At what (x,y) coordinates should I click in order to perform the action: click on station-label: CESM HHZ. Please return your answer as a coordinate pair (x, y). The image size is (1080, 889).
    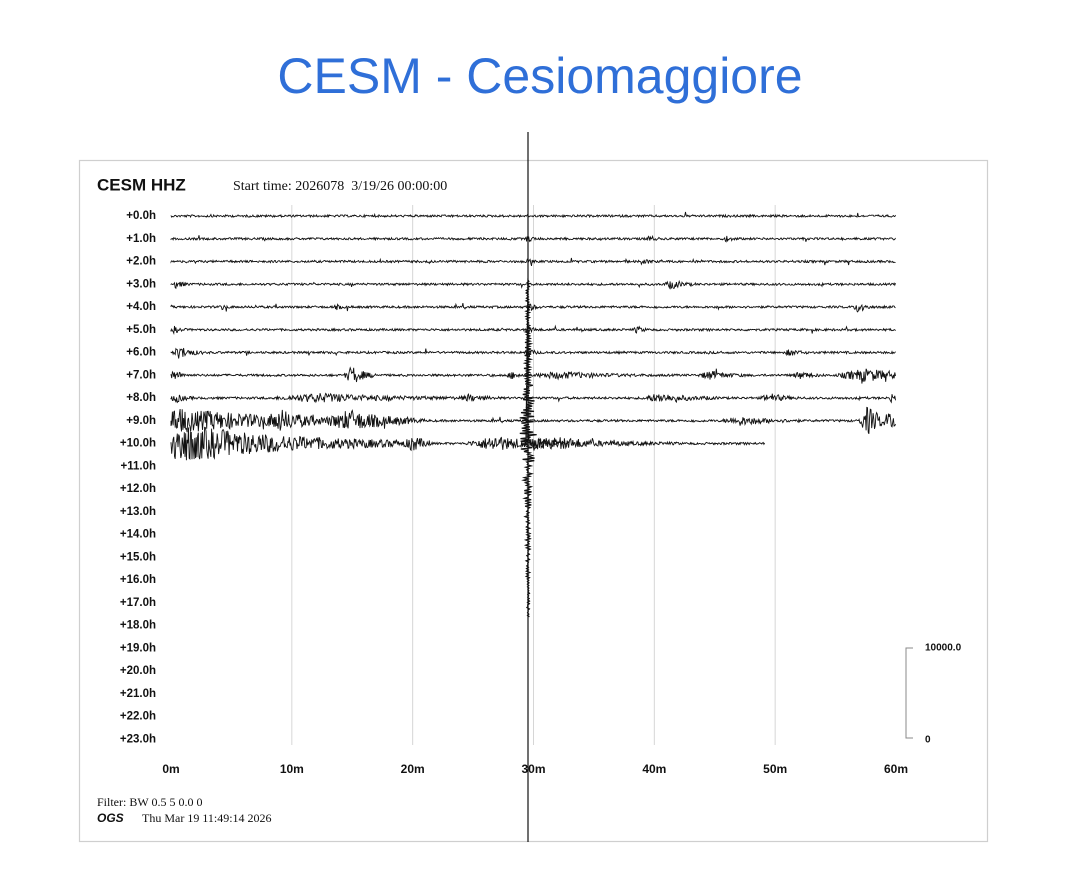
    Looking at the image, I should click on (141, 184).